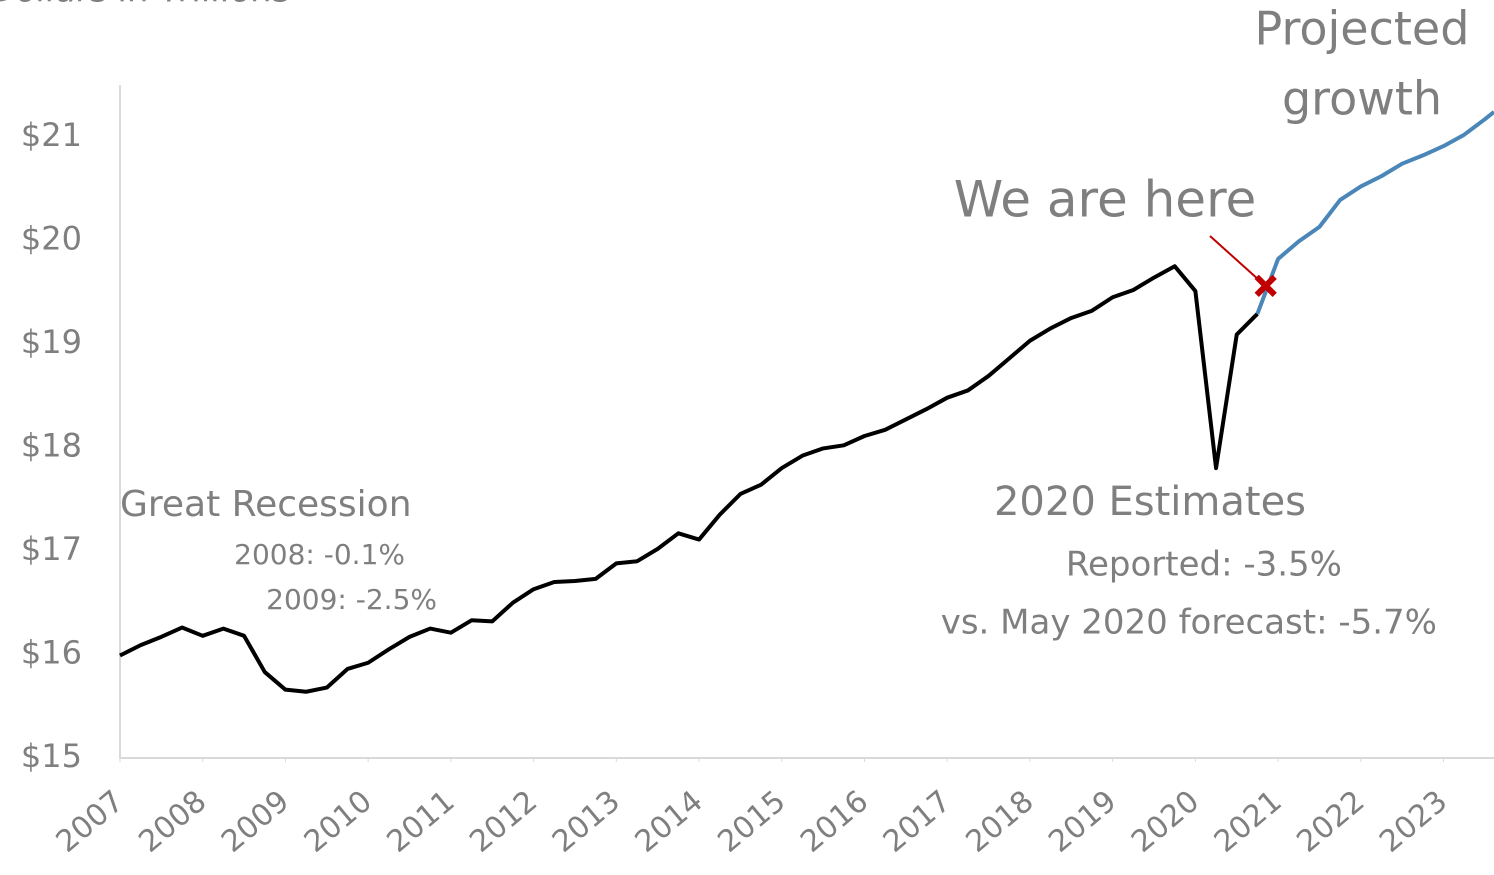  I want to click on y-tick-label: $18, so click(51, 445).